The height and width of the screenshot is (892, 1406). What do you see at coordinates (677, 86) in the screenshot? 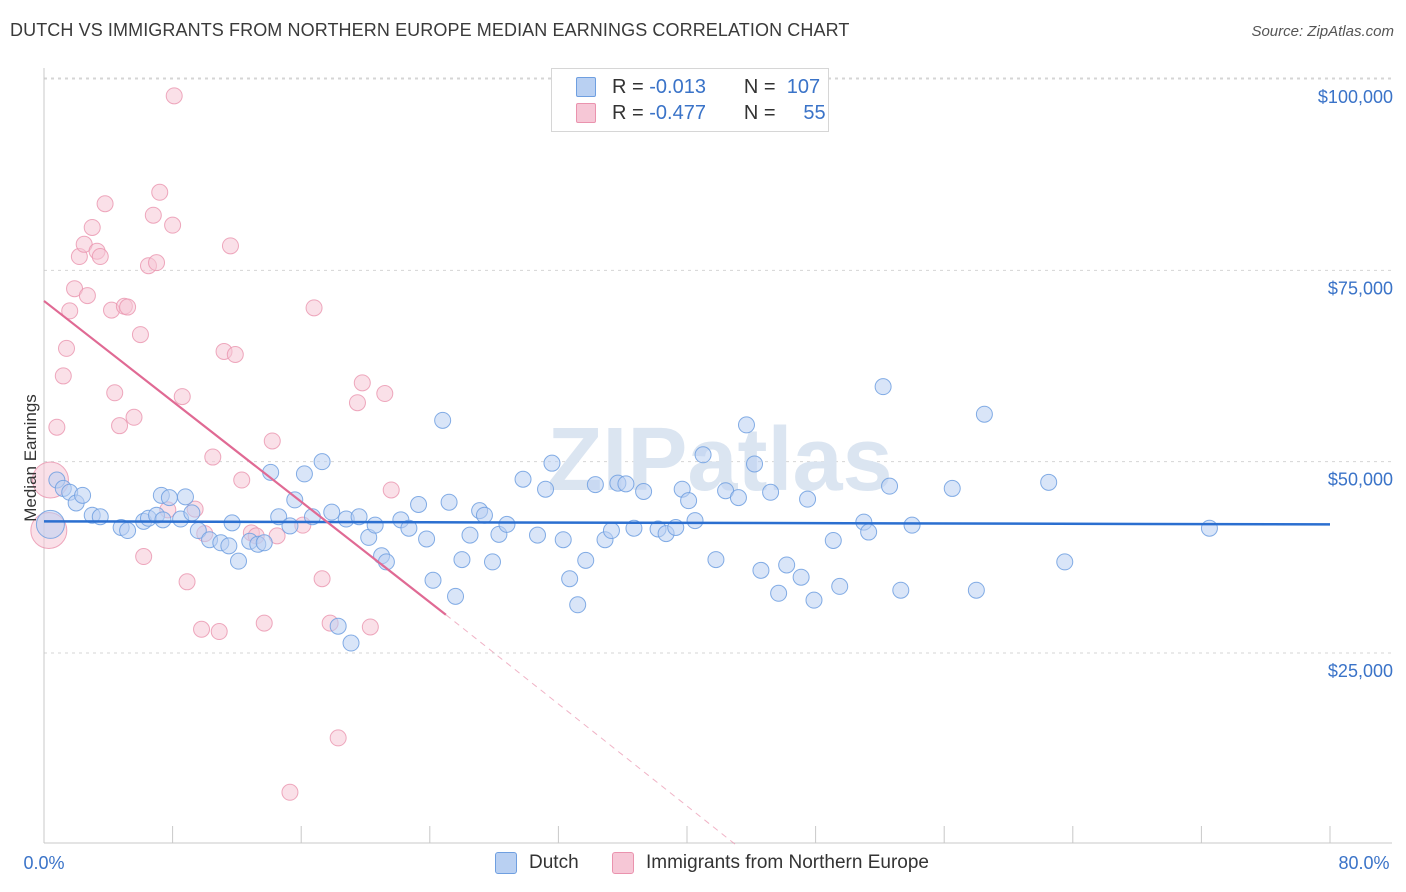
I see `r-value: -0.013` at bounding box center [677, 86].